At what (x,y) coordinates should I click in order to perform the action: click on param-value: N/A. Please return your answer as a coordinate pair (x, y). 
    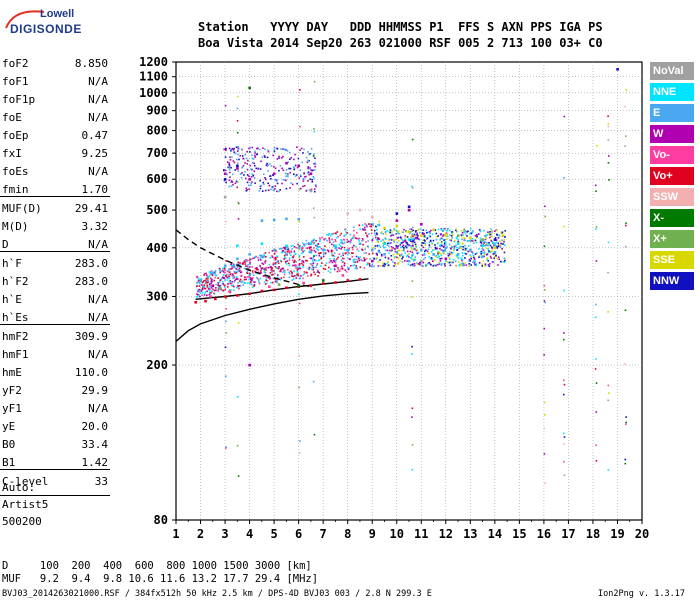
    Looking at the image, I should click on (98, 317).